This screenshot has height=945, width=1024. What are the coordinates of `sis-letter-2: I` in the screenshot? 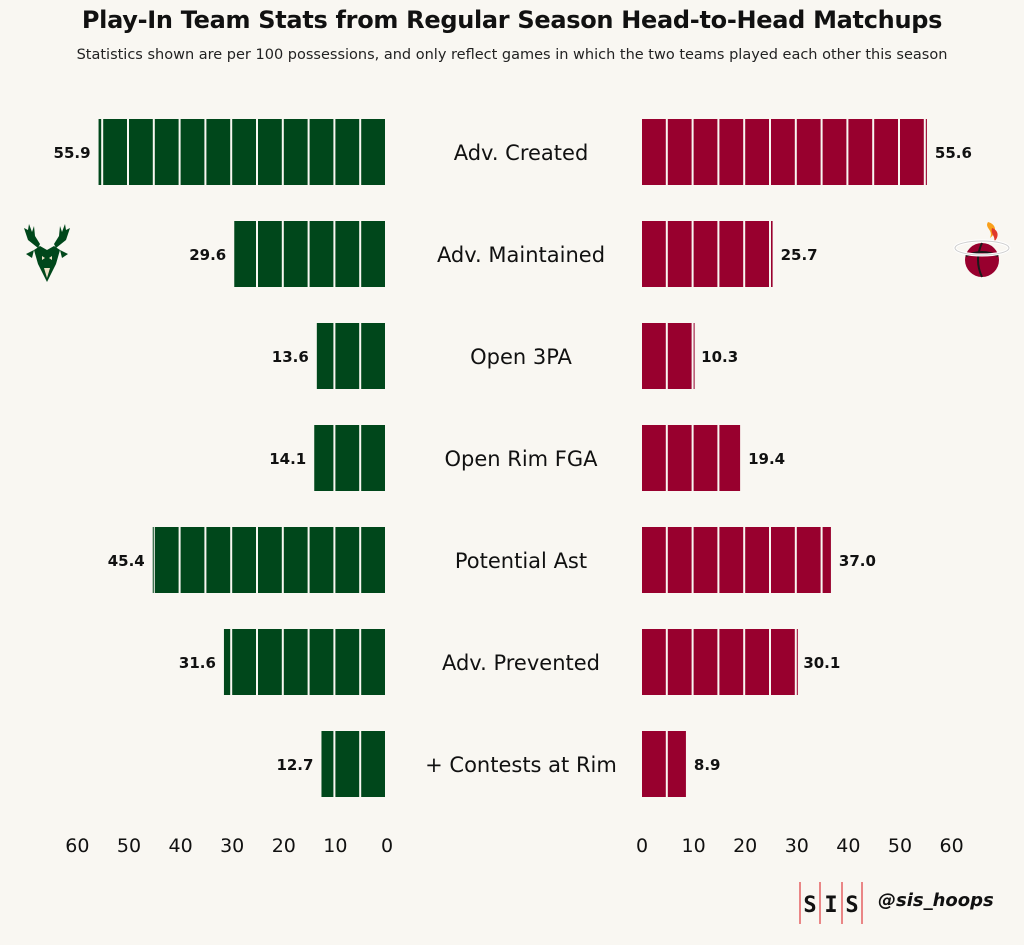 It's located at (830, 905).